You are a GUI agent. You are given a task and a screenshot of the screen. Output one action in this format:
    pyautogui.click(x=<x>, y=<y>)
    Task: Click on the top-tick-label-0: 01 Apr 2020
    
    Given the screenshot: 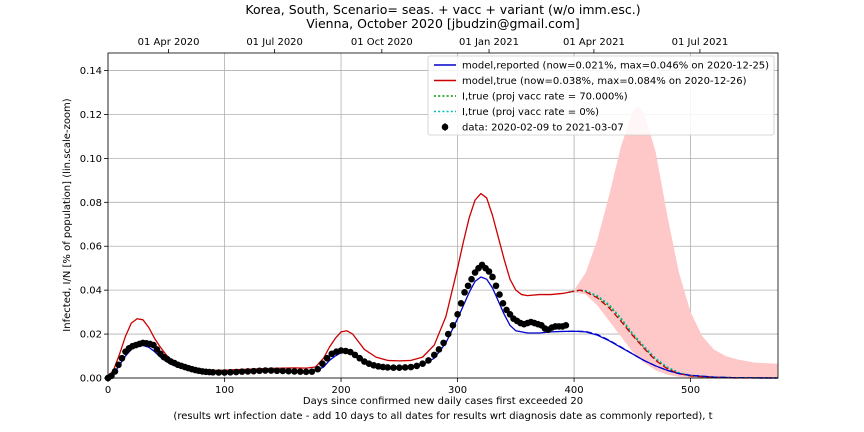 What is the action you would take?
    pyautogui.click(x=169, y=42)
    